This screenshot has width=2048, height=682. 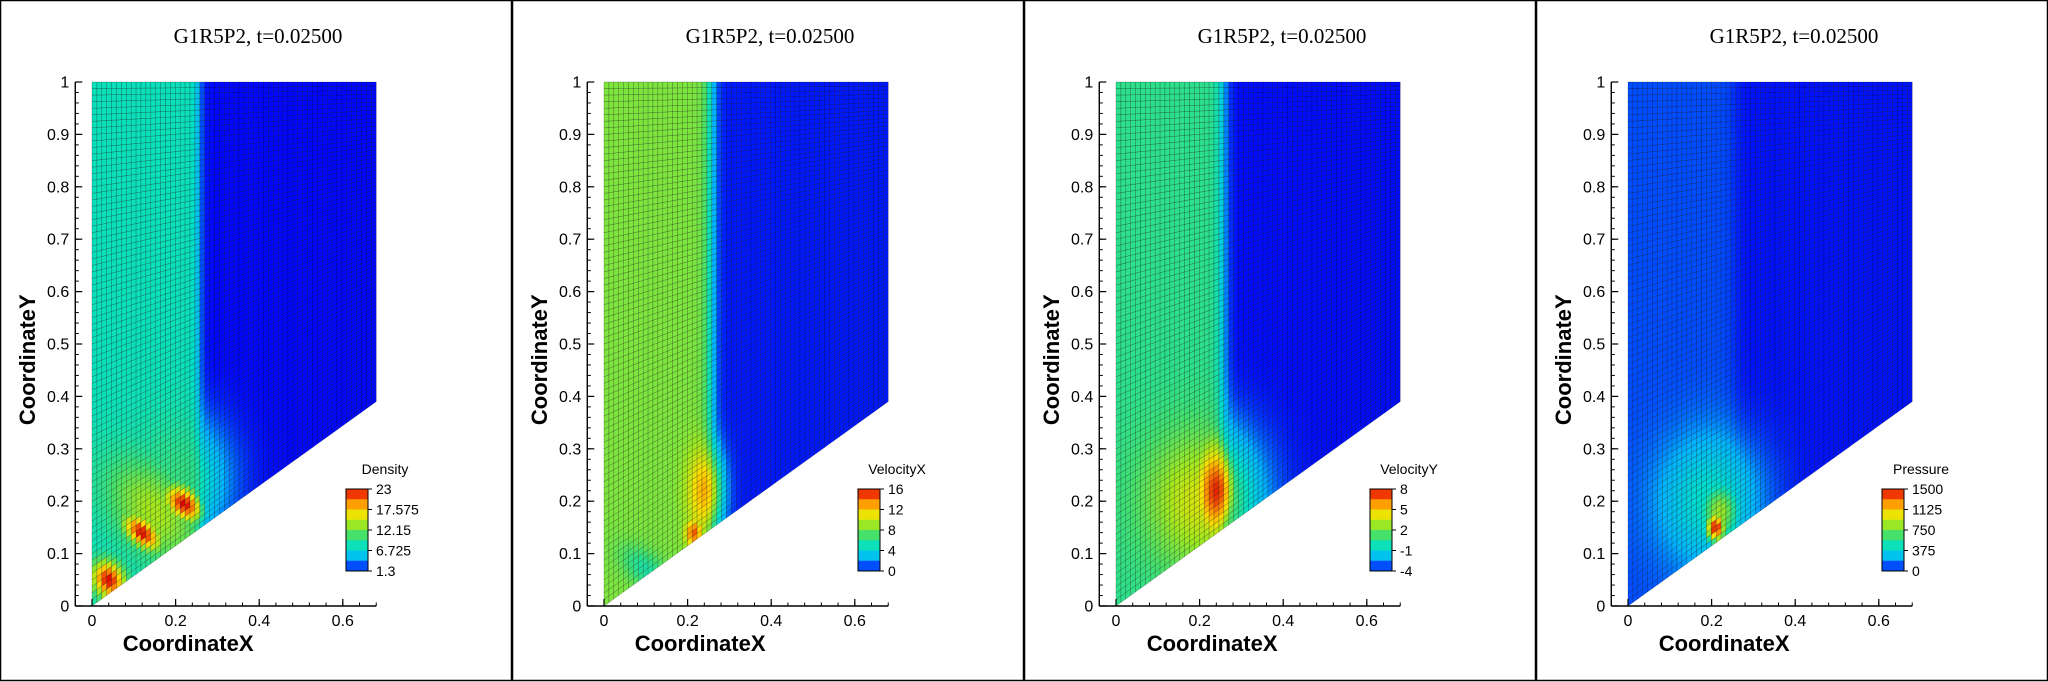 I want to click on legend-level-label: 17.575, so click(x=397, y=510).